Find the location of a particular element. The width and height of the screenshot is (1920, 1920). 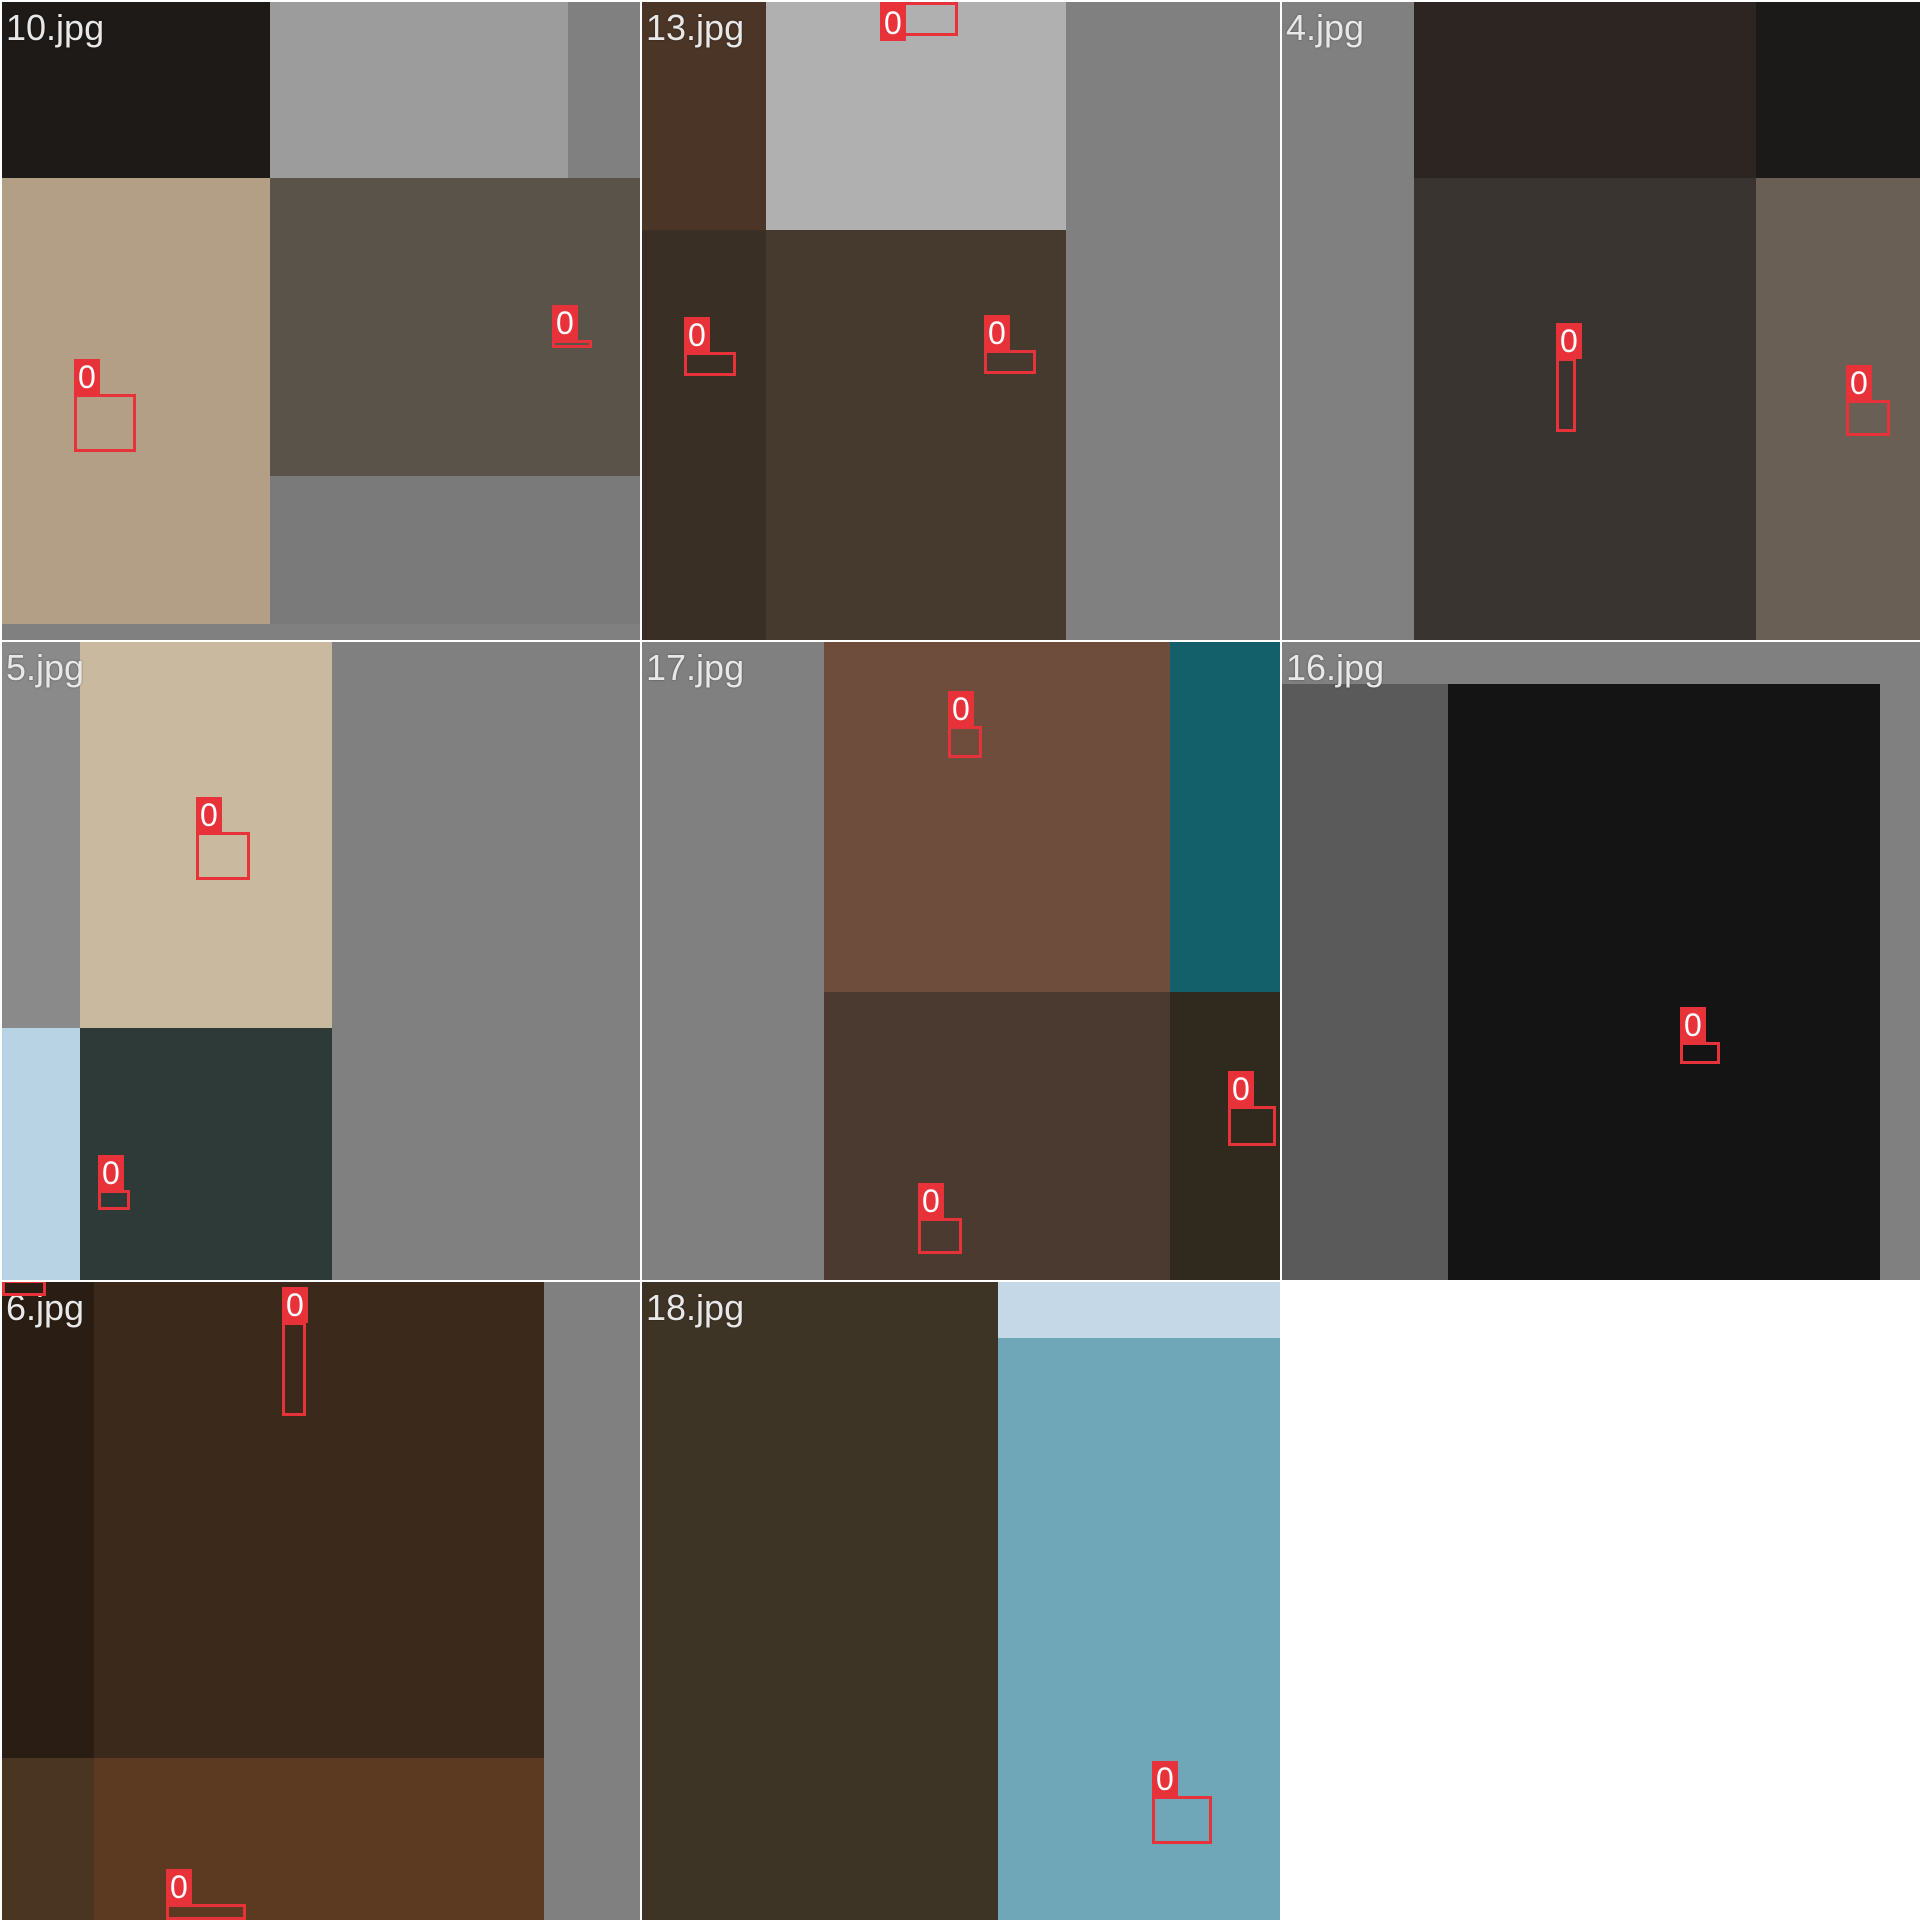

mosaic-cell: 17.jpg 0 0 0 is located at coordinates (961, 961).